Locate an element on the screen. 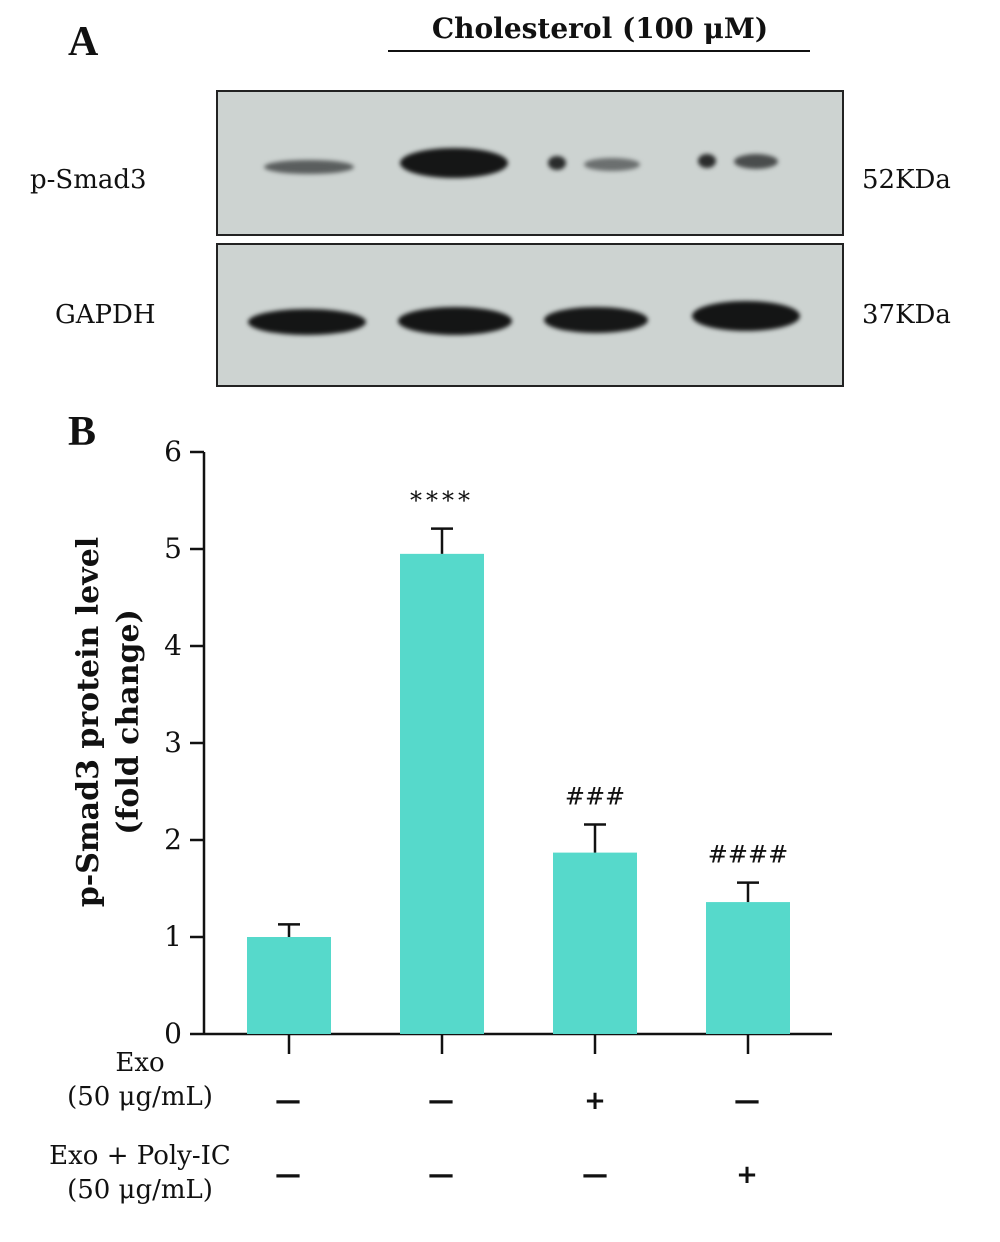 The image size is (1000, 1242). psmad3-blot is located at coordinates (530, 163).